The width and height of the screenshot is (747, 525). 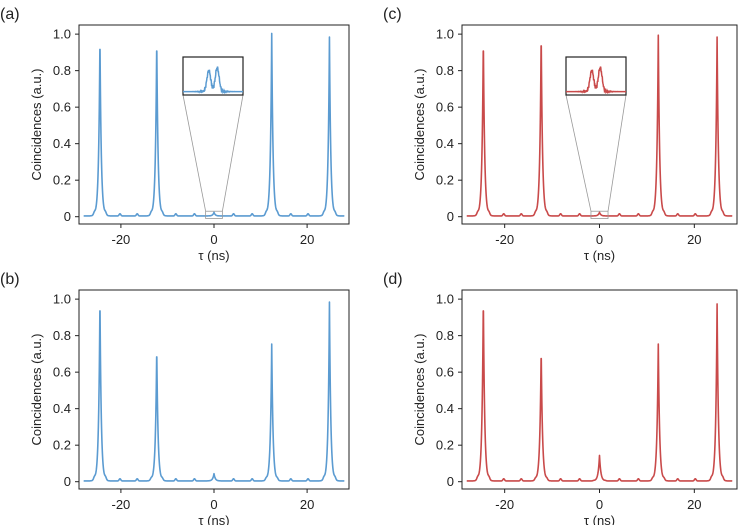 I want to click on panel-label: (a), so click(x=10, y=14).